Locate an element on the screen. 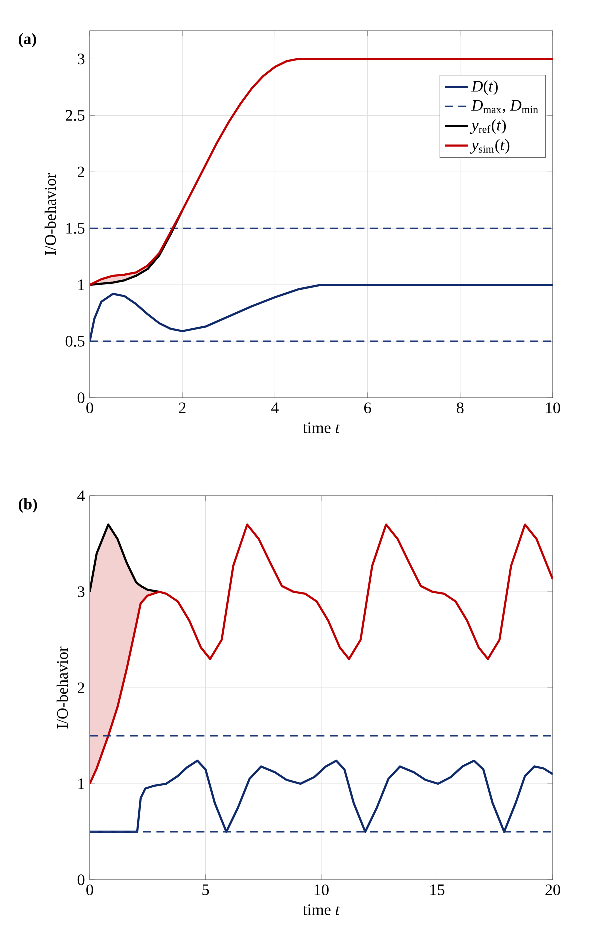  x-tick-label: 6 is located at coordinates (368, 408).